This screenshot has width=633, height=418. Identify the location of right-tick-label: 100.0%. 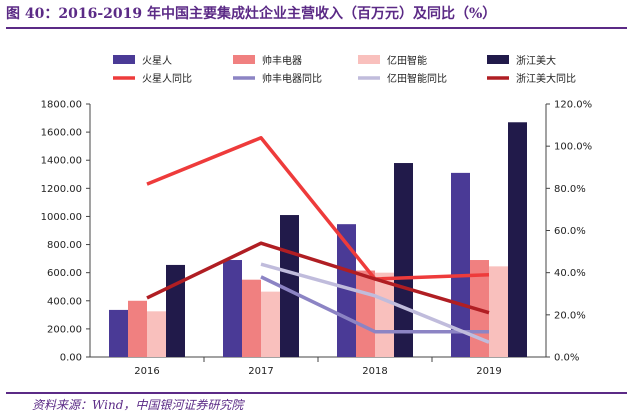
(573, 147).